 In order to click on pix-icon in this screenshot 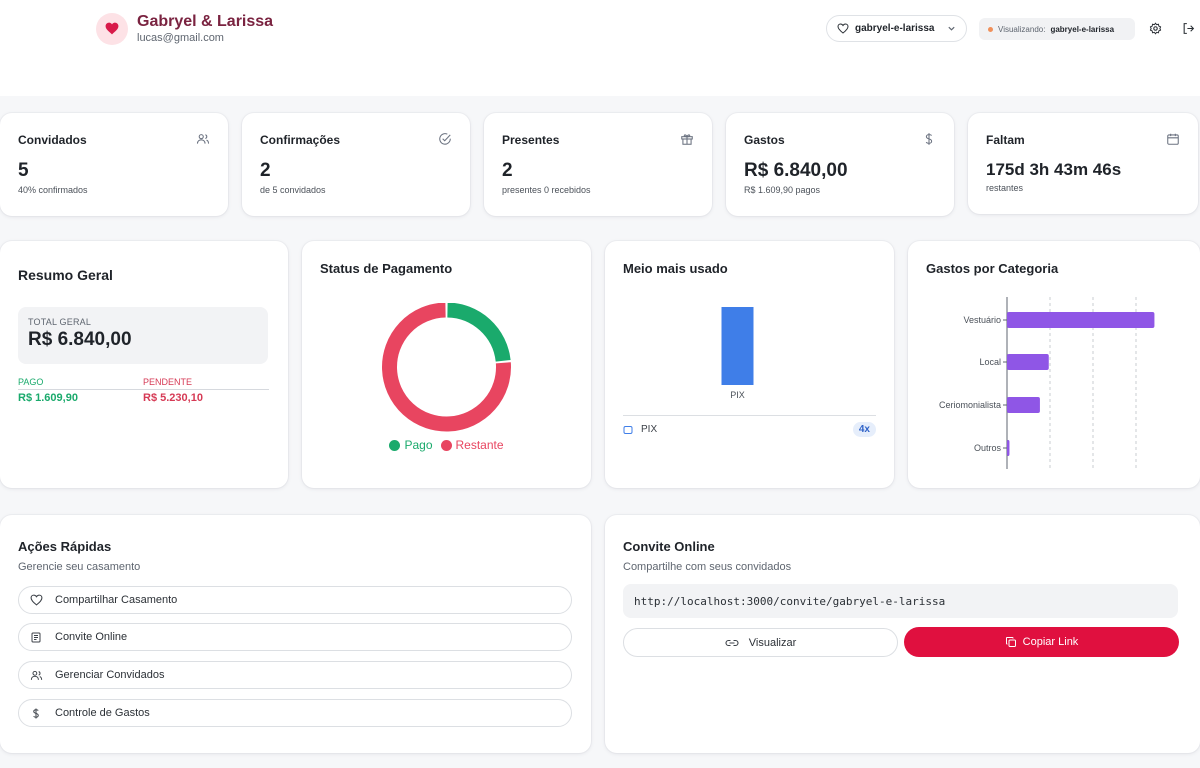, I will do `click(628, 429)`.